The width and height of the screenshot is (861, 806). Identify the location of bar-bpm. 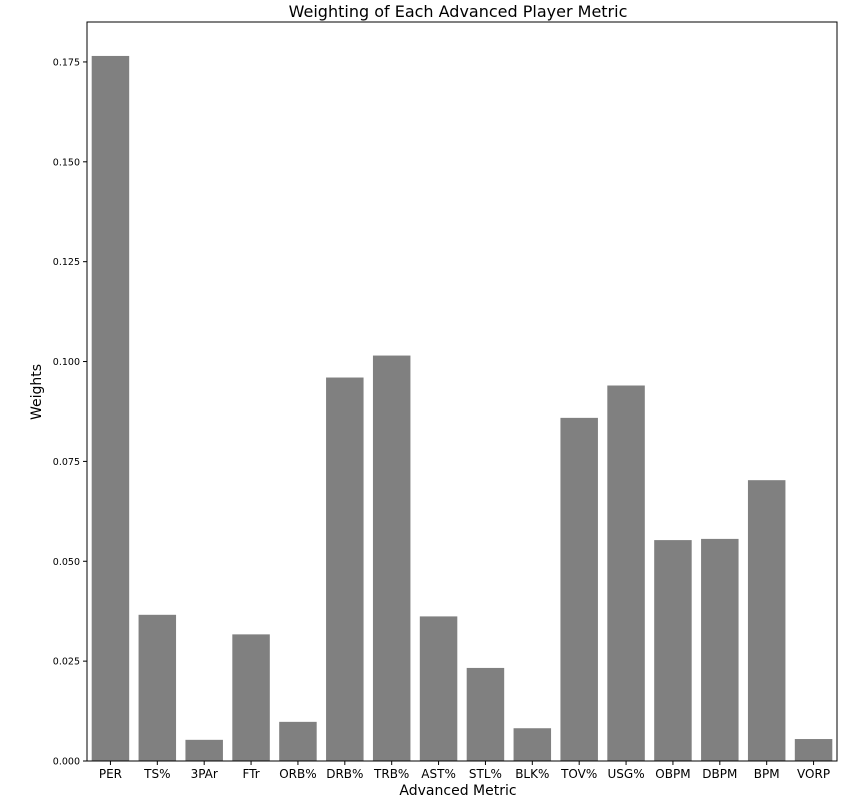
(766, 620).